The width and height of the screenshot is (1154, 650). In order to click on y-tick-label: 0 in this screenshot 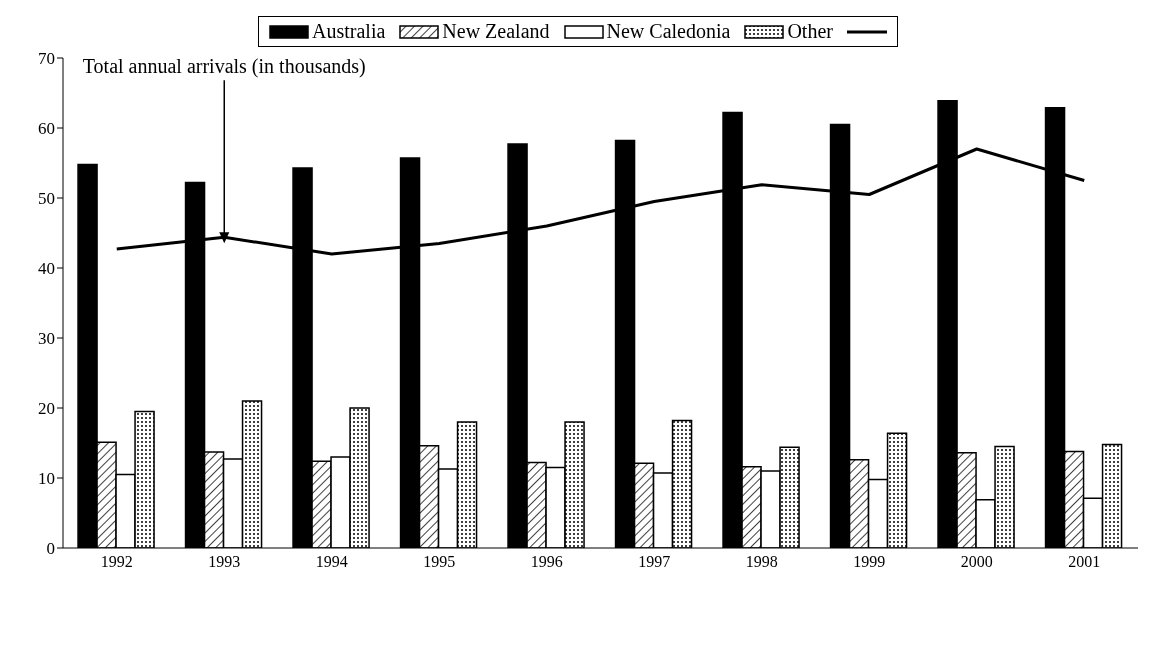, I will do `click(50, 549)`.